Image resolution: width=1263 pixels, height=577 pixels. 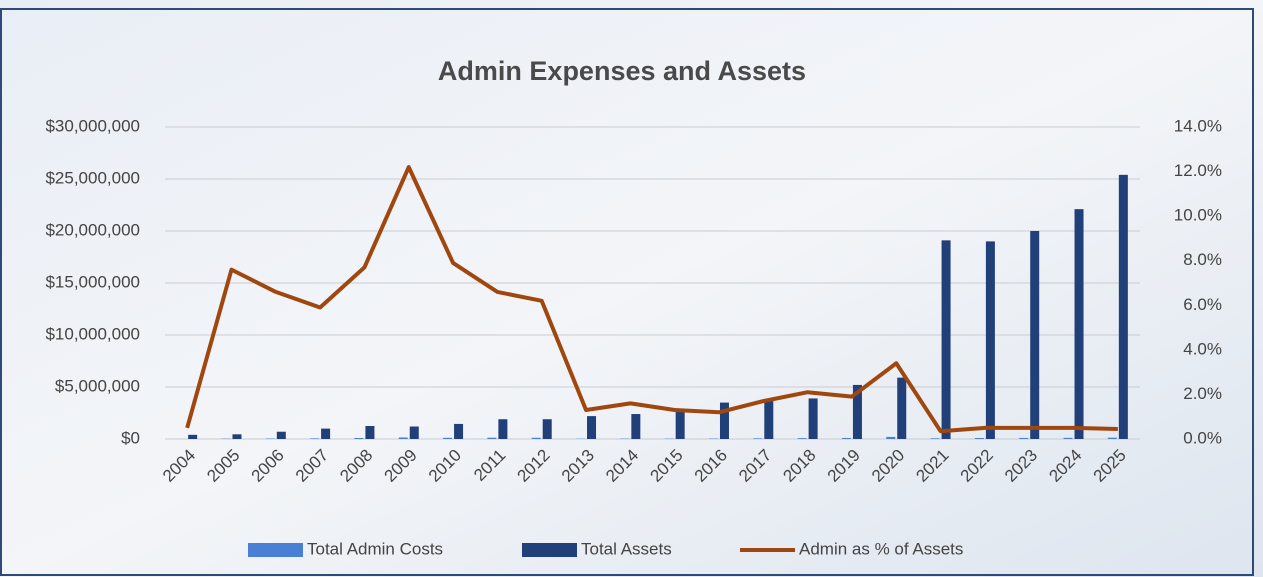 What do you see at coordinates (1202, 348) in the screenshot?
I see `y2-tick-label: 4.0%` at bounding box center [1202, 348].